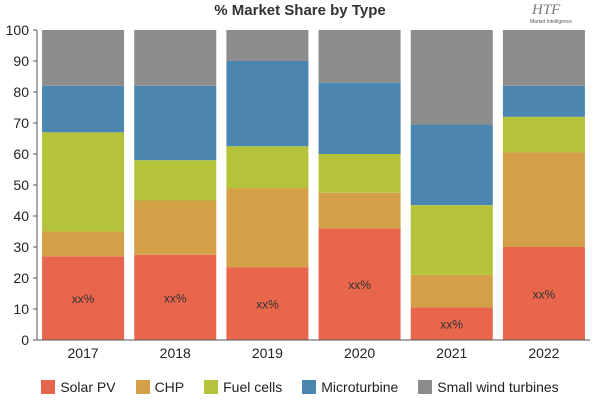 This screenshot has height=400, width=600. I want to click on logo-brand: HTF, so click(546, 10).